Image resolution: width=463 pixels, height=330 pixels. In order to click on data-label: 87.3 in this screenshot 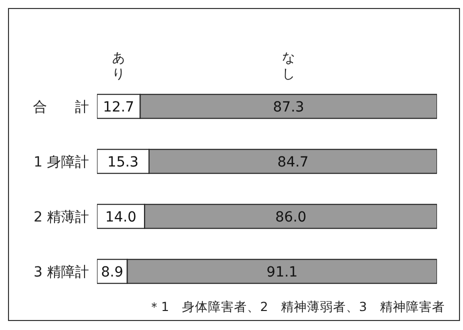, I will do `click(288, 107)`.